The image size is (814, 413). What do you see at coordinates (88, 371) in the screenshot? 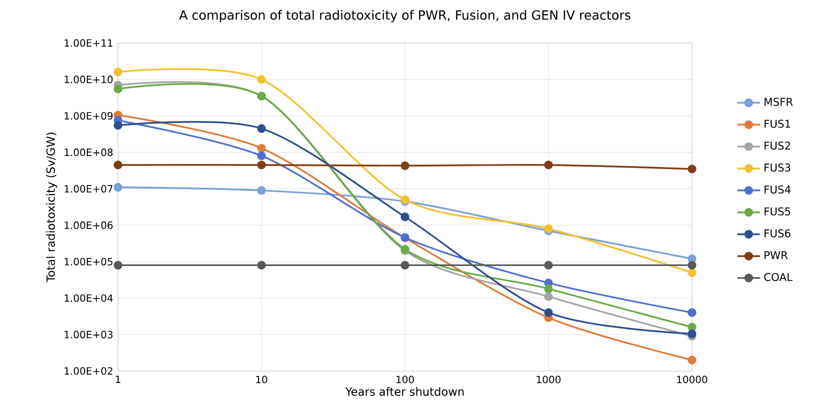
I see `y-tick-label: 1.00E+02` at bounding box center [88, 371].